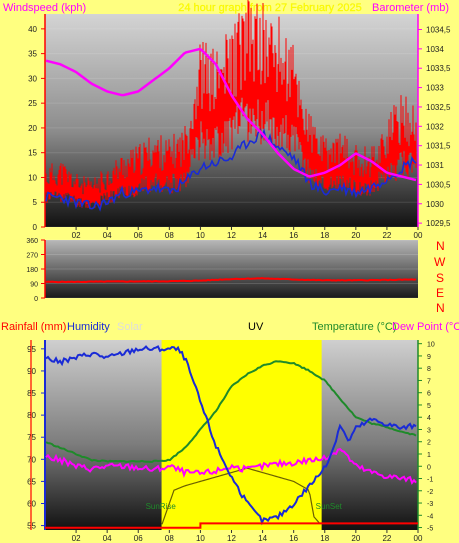 Image resolution: width=459 pixels, height=543 pixels. Describe the element at coordinates (256, 327) in the screenshot. I see `uv-axis-label: UV` at that location.